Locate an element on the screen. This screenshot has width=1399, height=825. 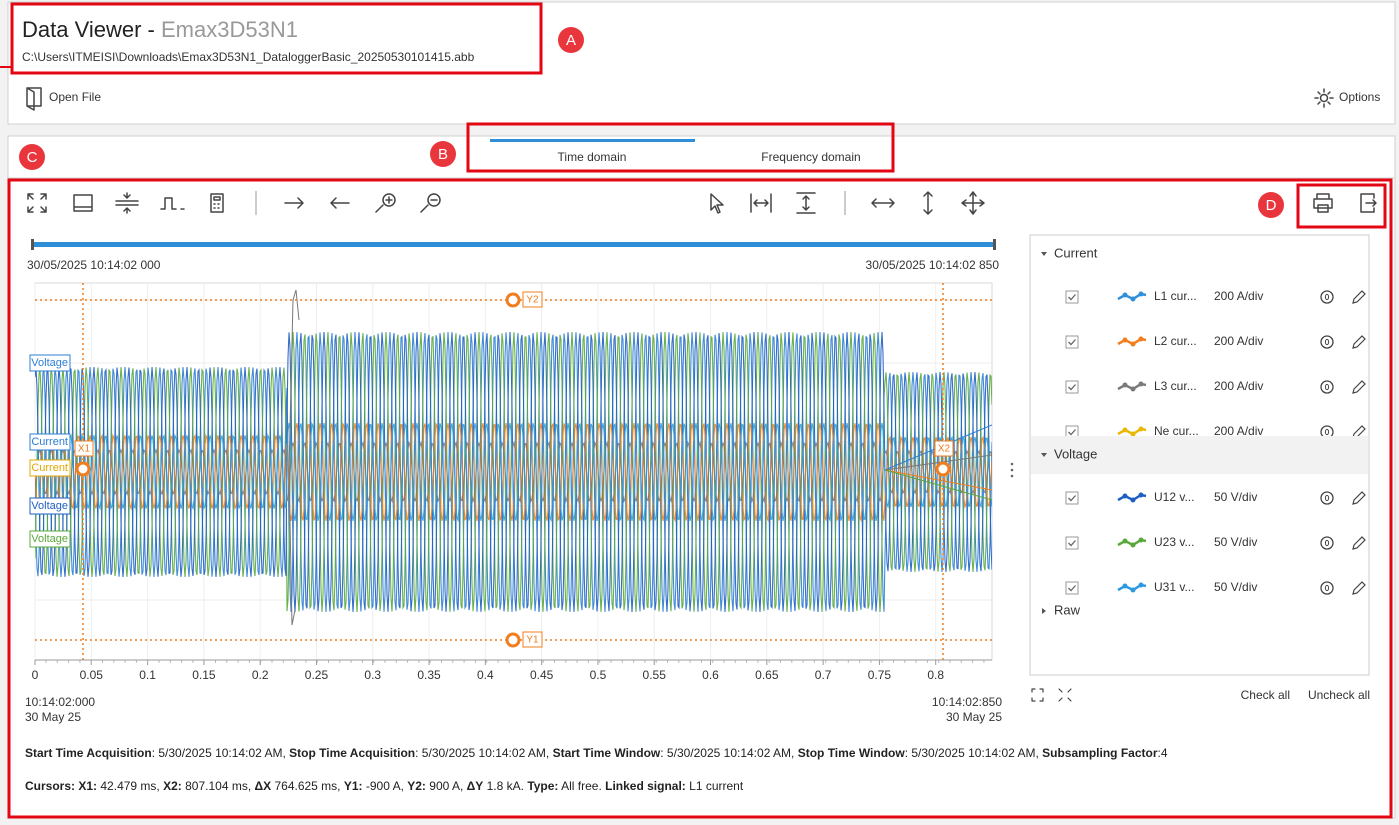
pan-horizontal-icon is located at coordinates (883, 203).